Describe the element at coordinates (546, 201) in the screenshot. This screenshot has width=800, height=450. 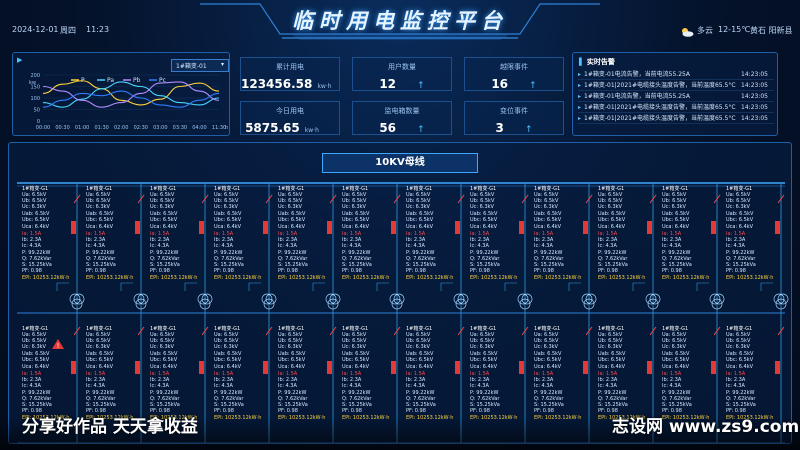
I see `reading-ub: Ub: 6.5kV` at that location.